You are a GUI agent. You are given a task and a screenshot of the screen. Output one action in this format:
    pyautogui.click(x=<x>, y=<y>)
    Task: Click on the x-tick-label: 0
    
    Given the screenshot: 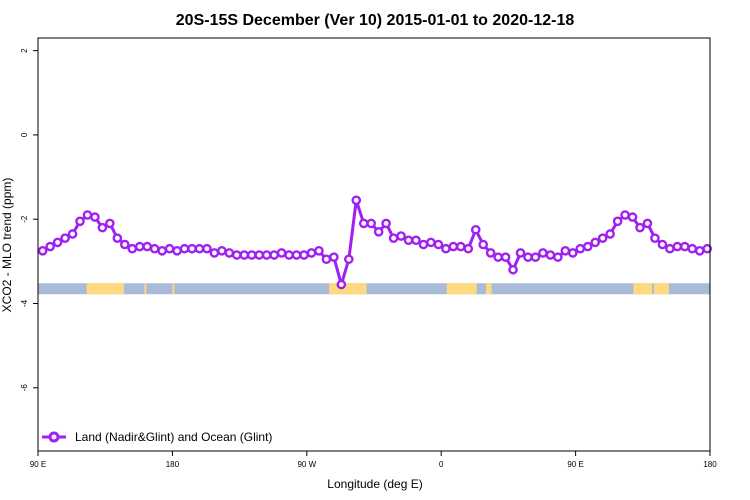 What is the action you would take?
    pyautogui.click(x=441, y=464)
    